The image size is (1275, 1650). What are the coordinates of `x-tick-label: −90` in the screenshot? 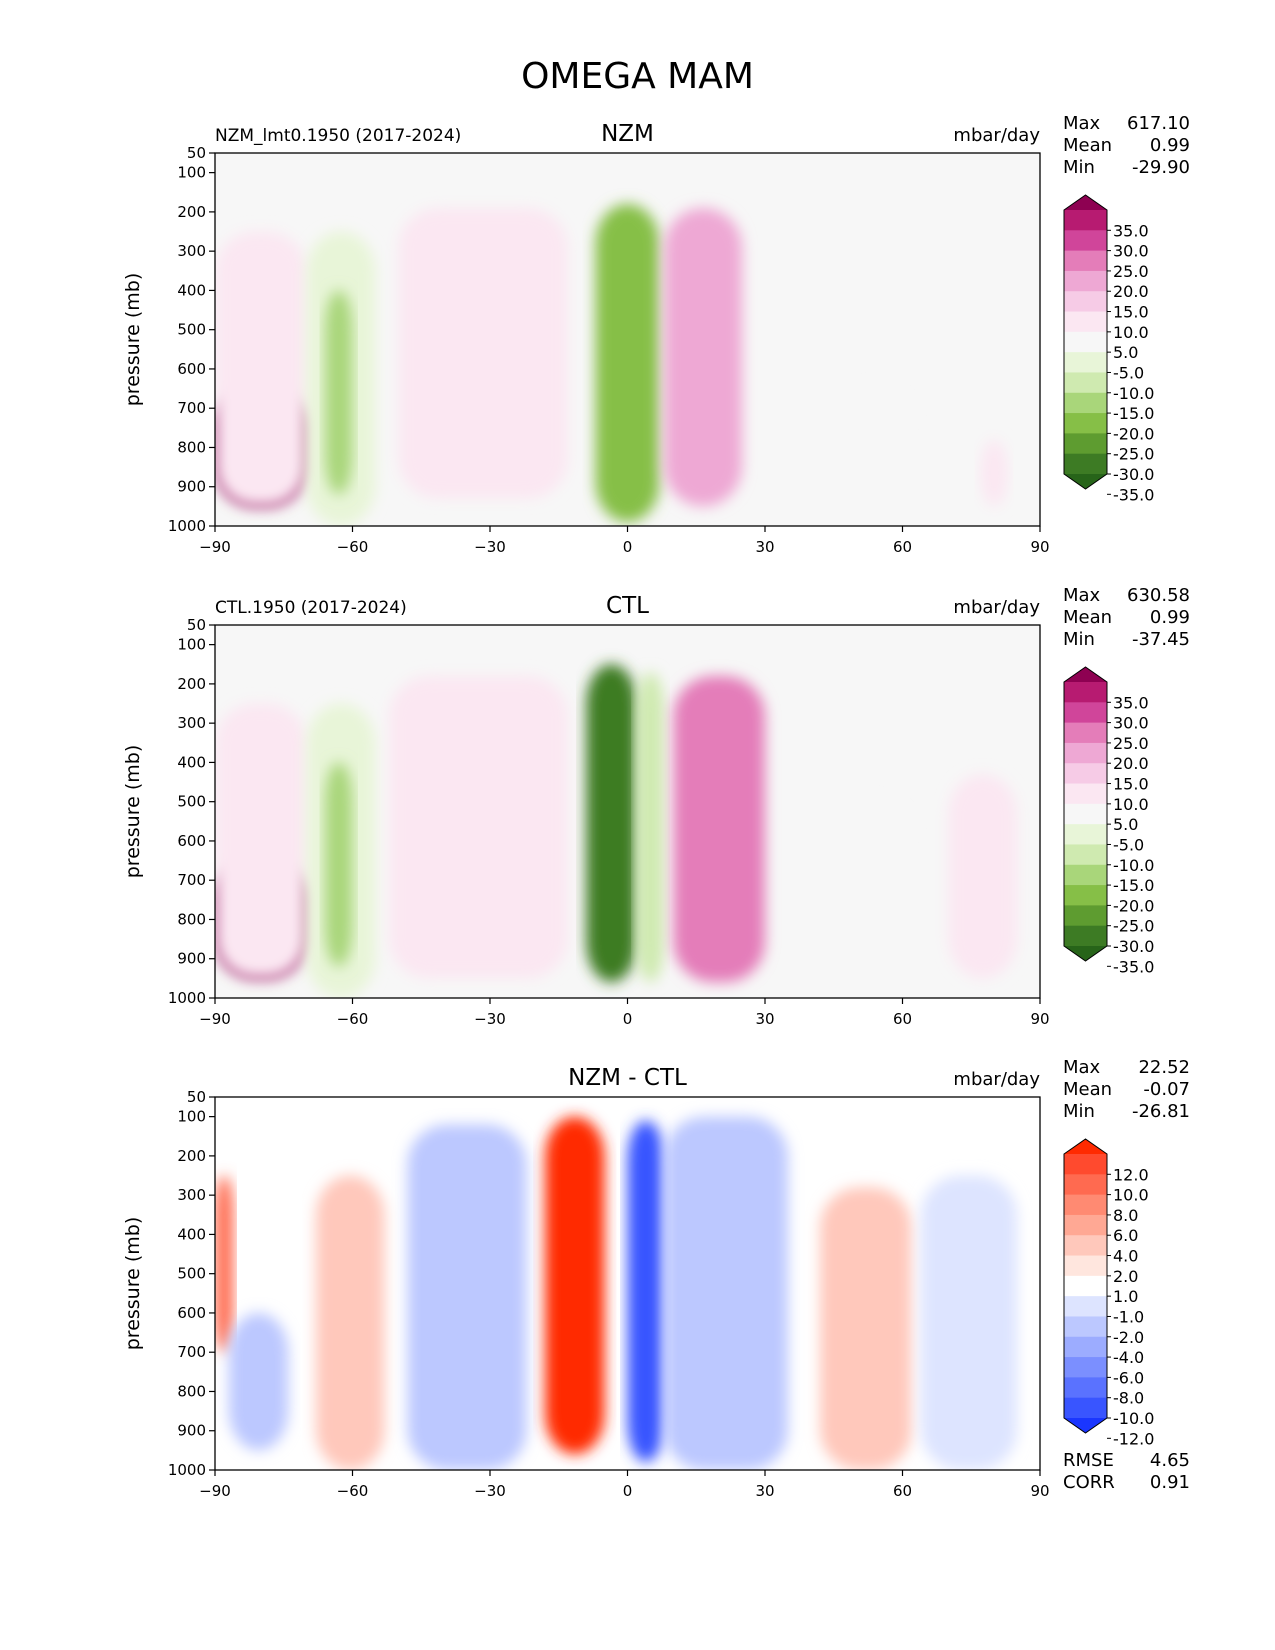 It's located at (215, 1491).